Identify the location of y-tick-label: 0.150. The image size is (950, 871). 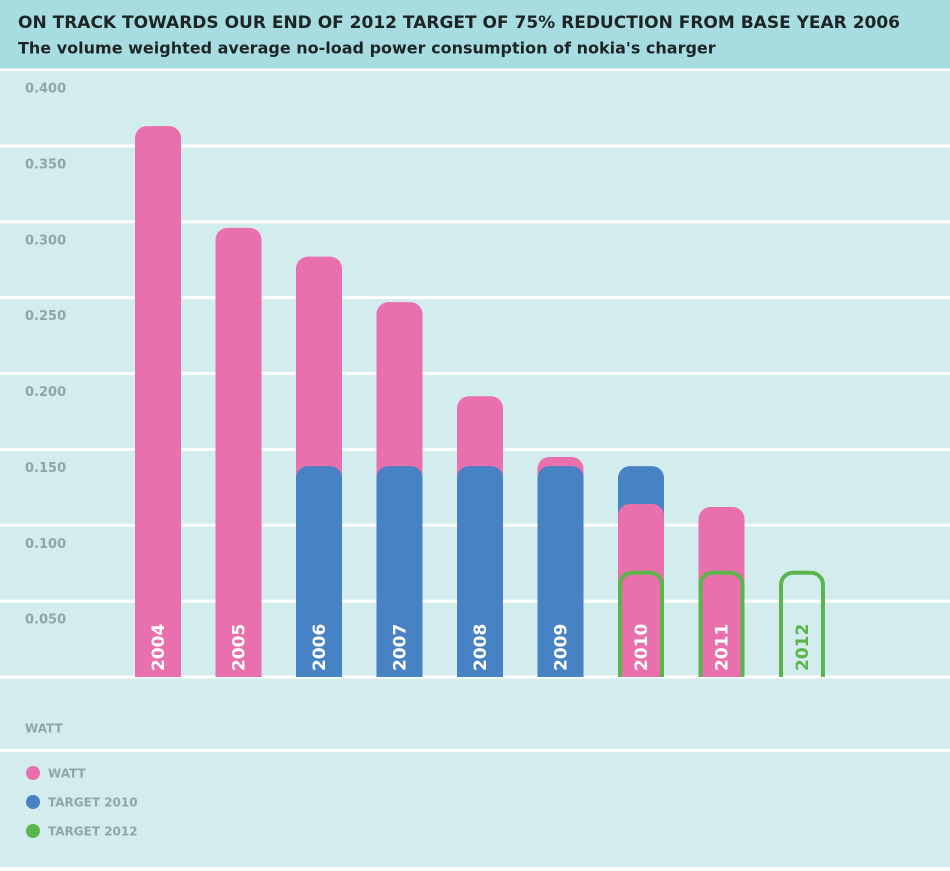
(45, 468).